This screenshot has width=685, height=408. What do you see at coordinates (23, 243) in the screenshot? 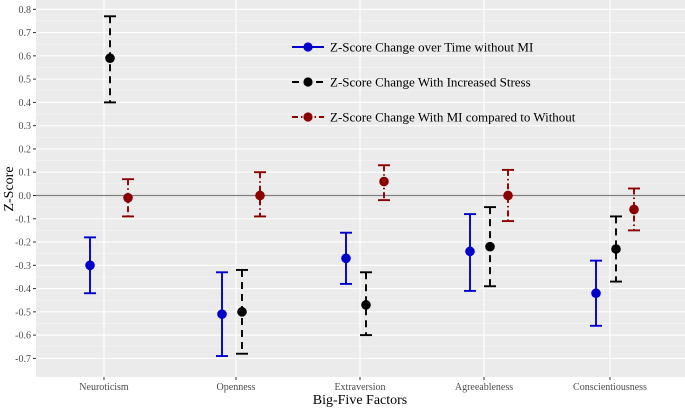
I see `y-tick-label: -0.2` at bounding box center [23, 243].